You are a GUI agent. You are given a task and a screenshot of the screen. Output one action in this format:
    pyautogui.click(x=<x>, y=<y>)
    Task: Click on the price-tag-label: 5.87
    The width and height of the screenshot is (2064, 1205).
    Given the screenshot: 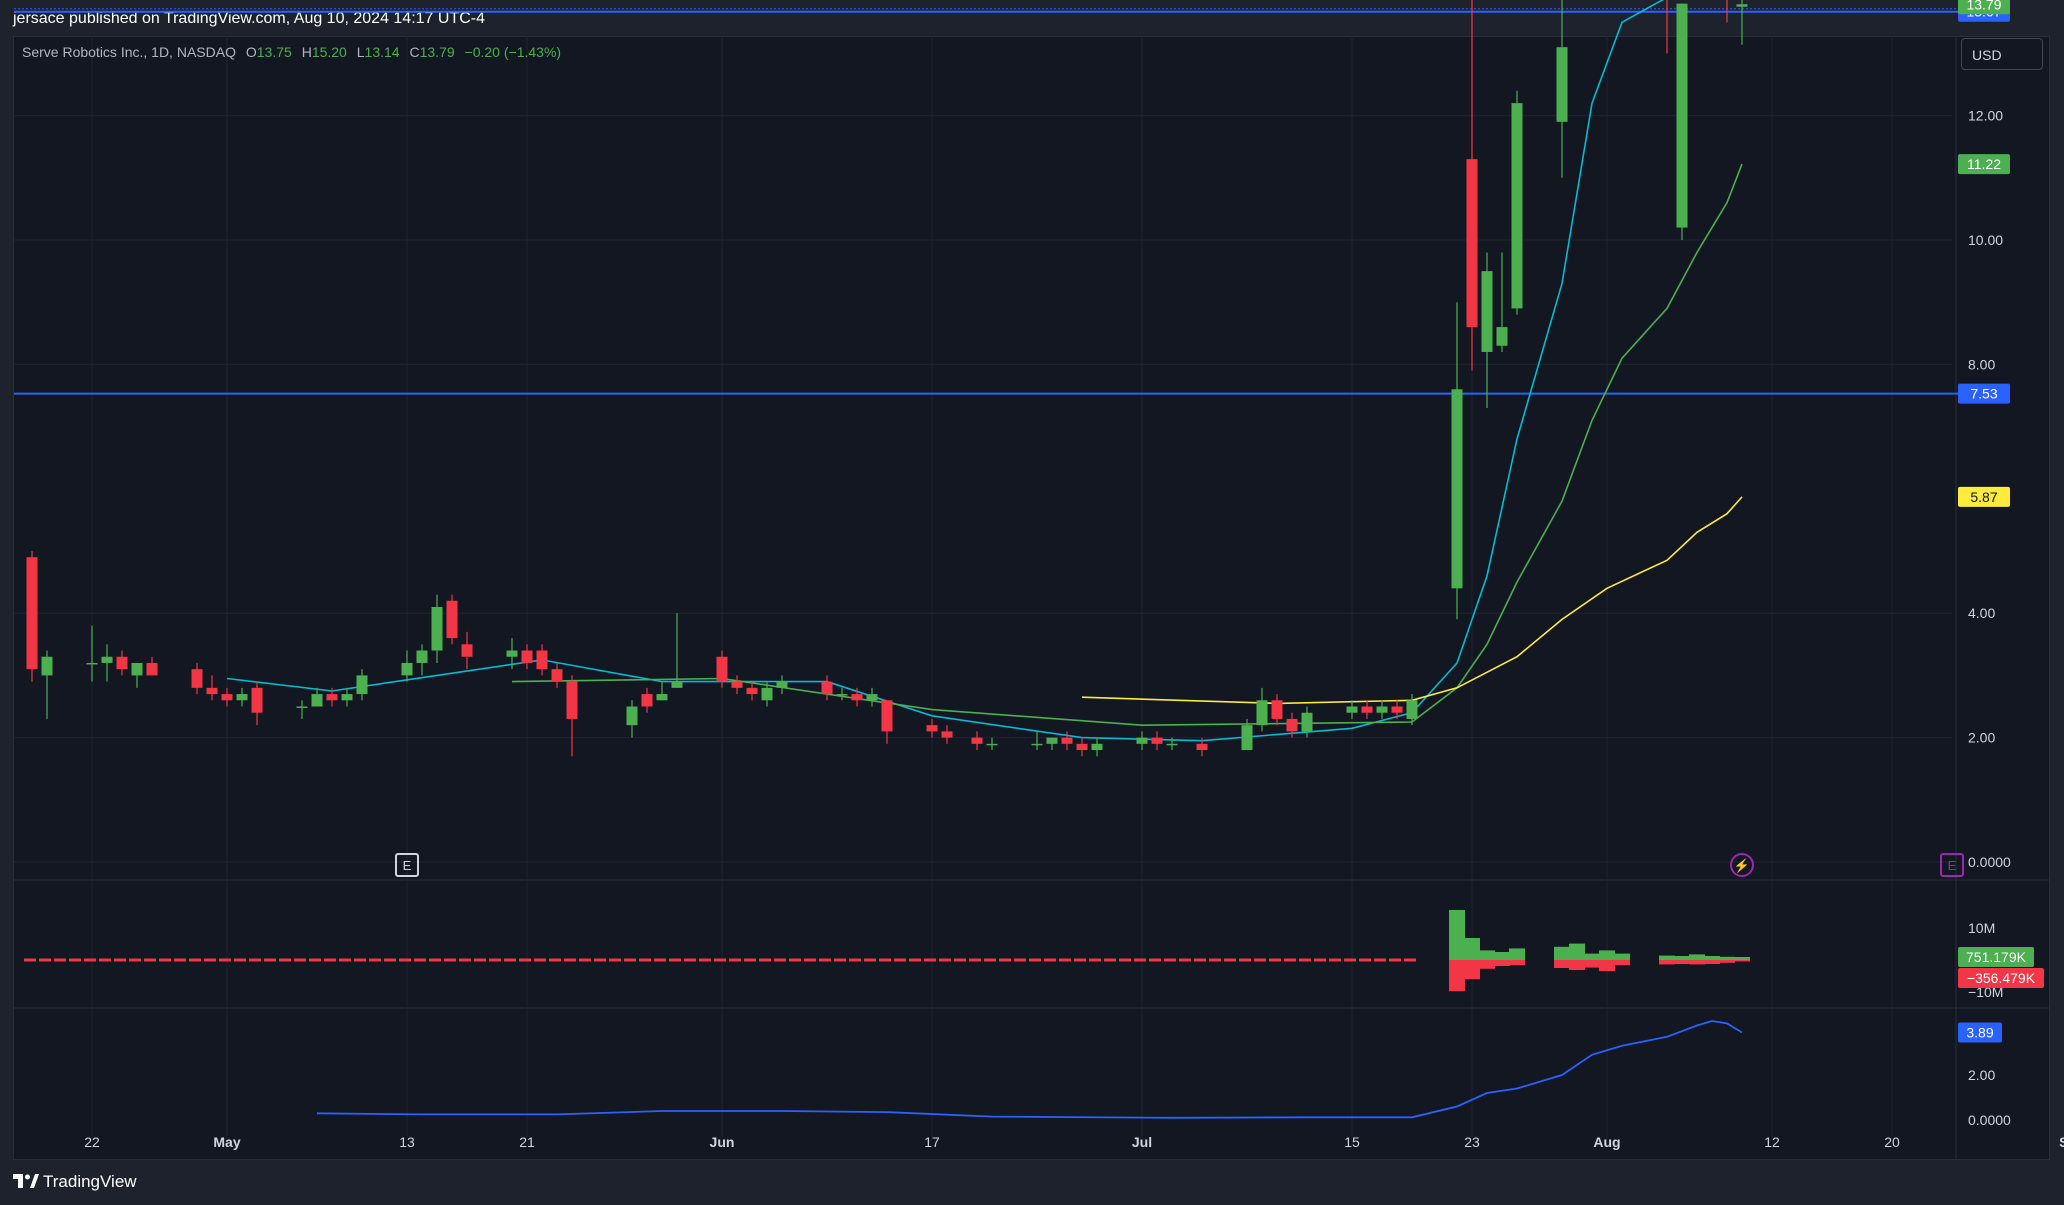 What is the action you would take?
    pyautogui.click(x=1983, y=497)
    